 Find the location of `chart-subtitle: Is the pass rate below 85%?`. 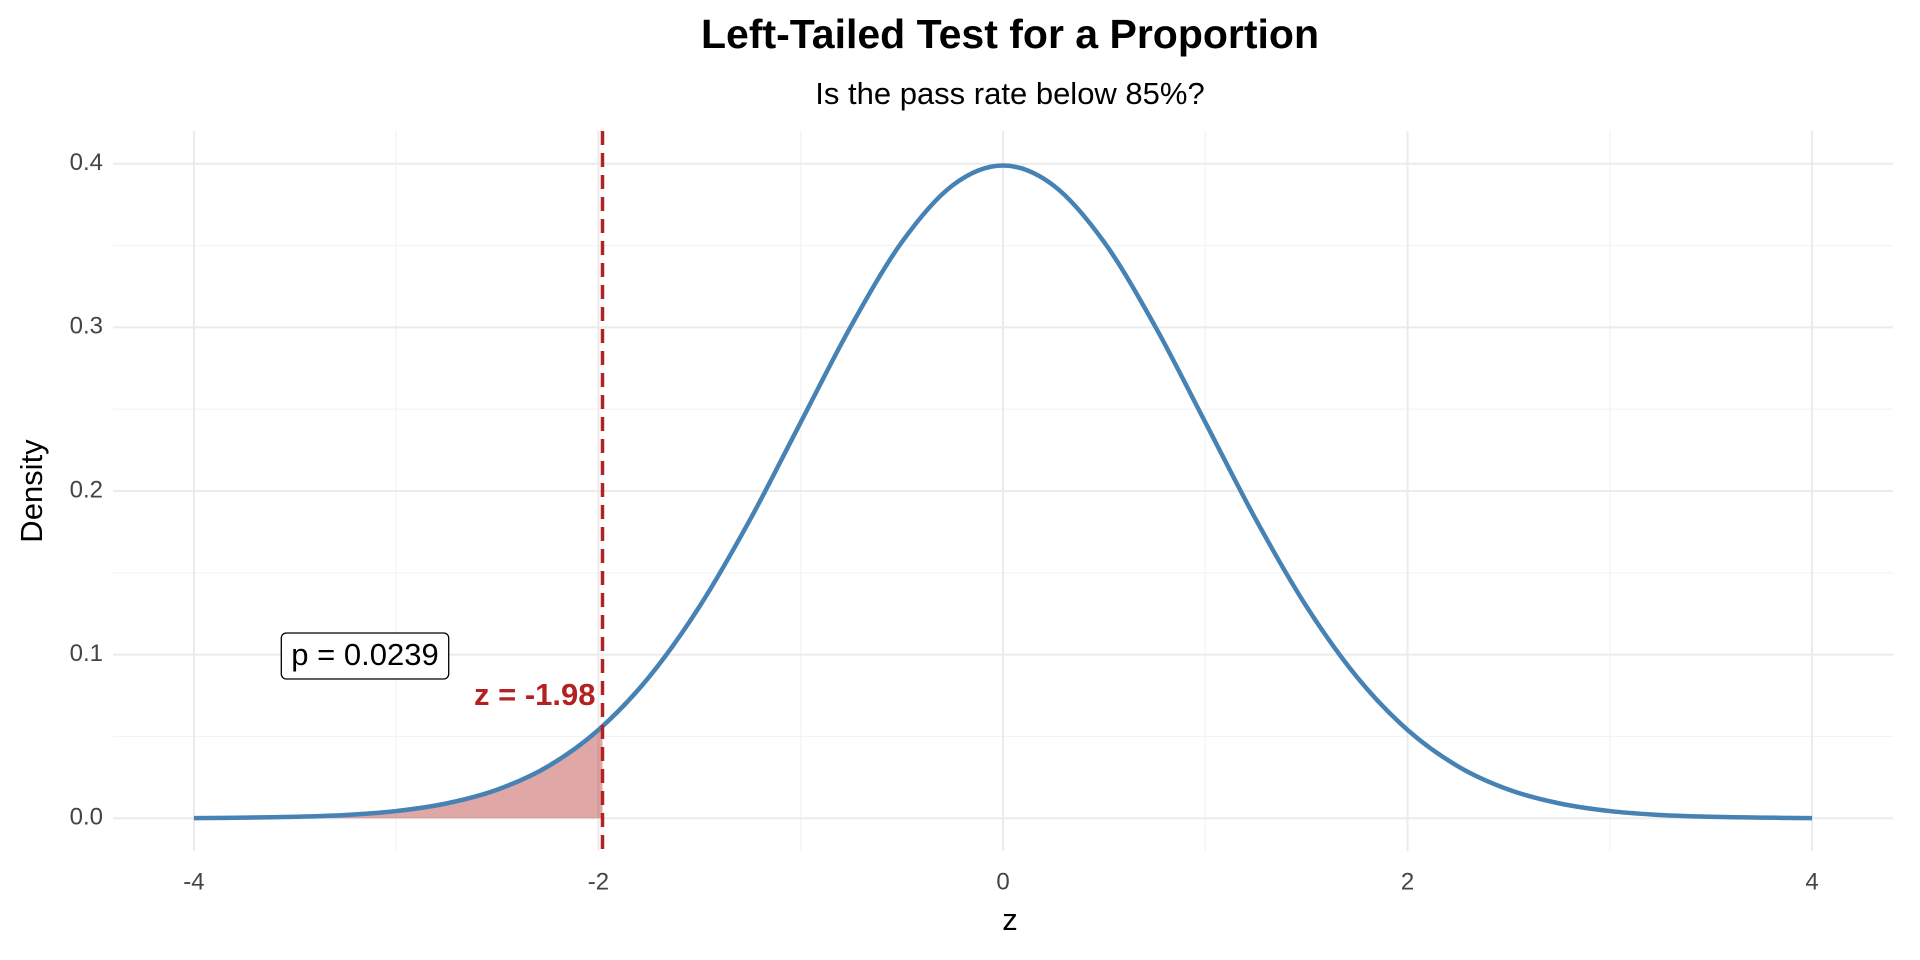

chart-subtitle: Is the pass rate below 85%? is located at coordinates (1009, 93).